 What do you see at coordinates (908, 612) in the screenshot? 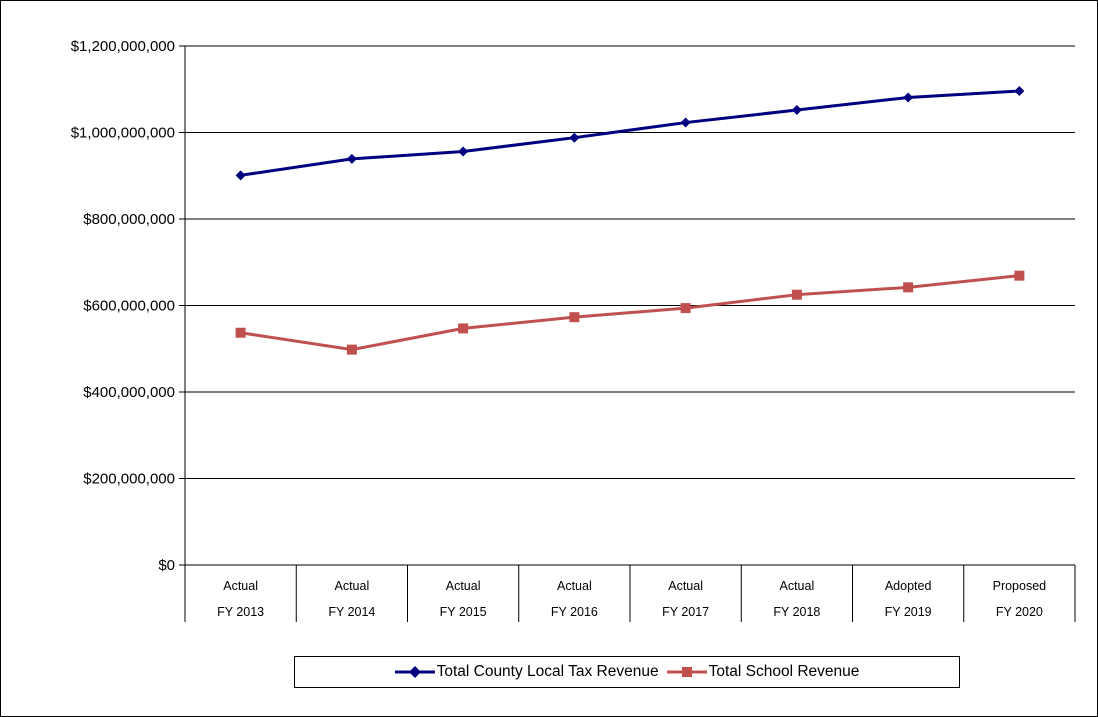
I see `x-category-label-line2: FY 2019` at bounding box center [908, 612].